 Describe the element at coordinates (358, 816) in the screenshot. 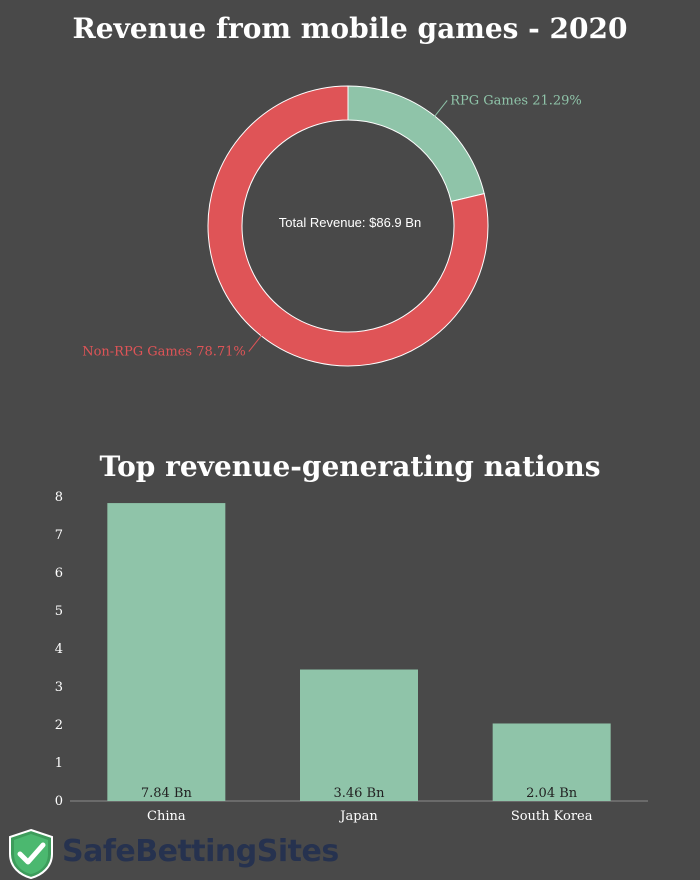

I see `x-axis-tick-label: Japan` at that location.